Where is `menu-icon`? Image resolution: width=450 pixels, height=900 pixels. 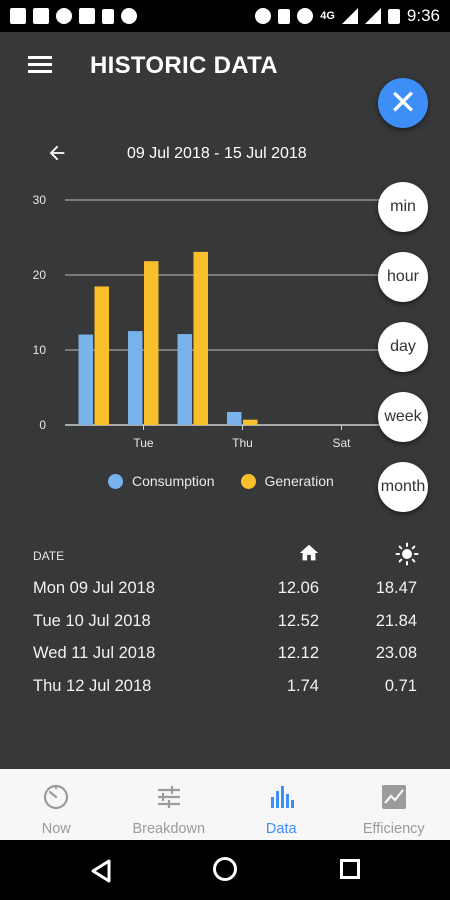 menu-icon is located at coordinates (40, 65).